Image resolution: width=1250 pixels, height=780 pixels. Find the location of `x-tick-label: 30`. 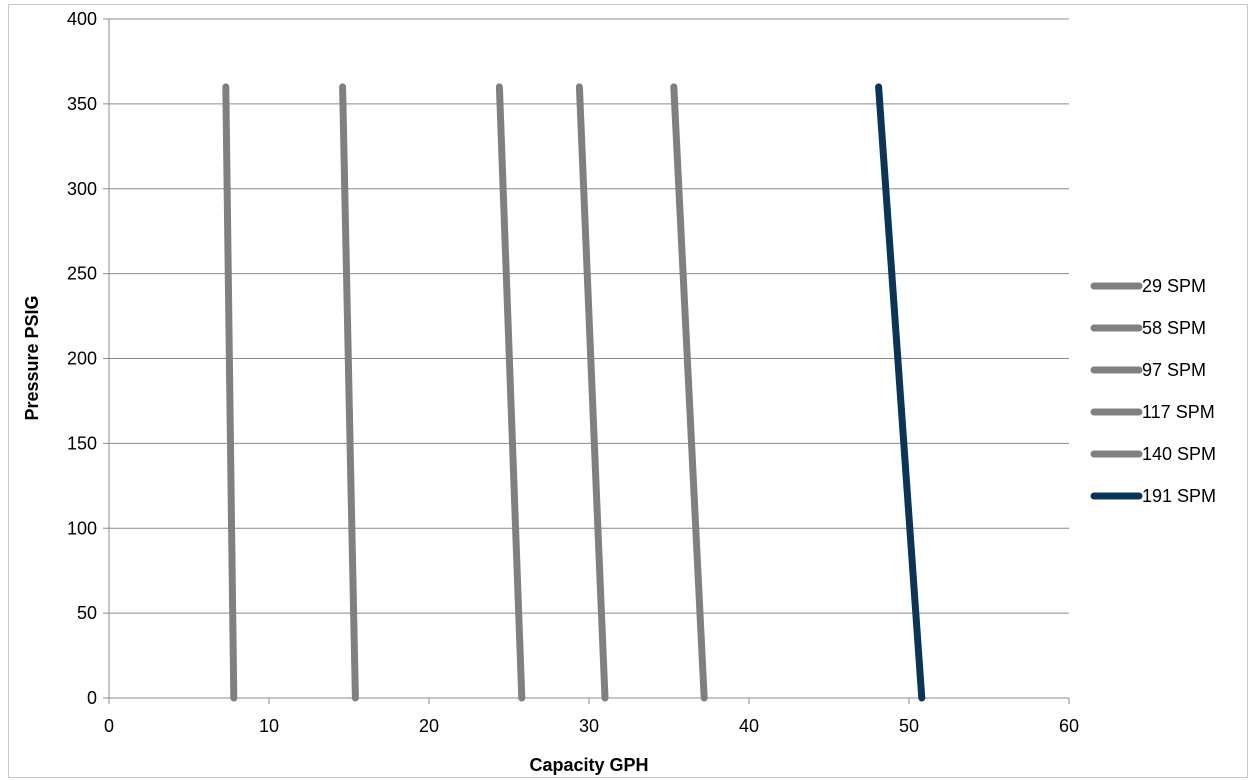

x-tick-label: 30 is located at coordinates (589, 726).